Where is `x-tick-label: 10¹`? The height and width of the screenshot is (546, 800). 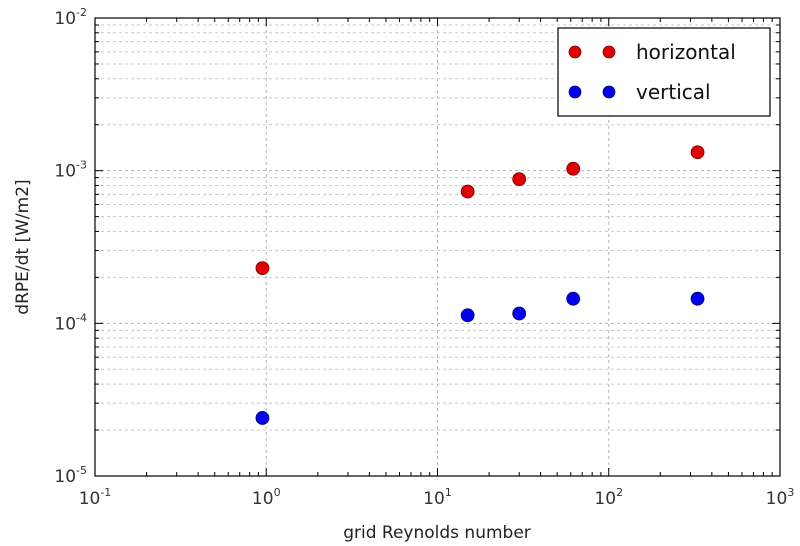 x-tick-label: 10¹ is located at coordinates (437, 497).